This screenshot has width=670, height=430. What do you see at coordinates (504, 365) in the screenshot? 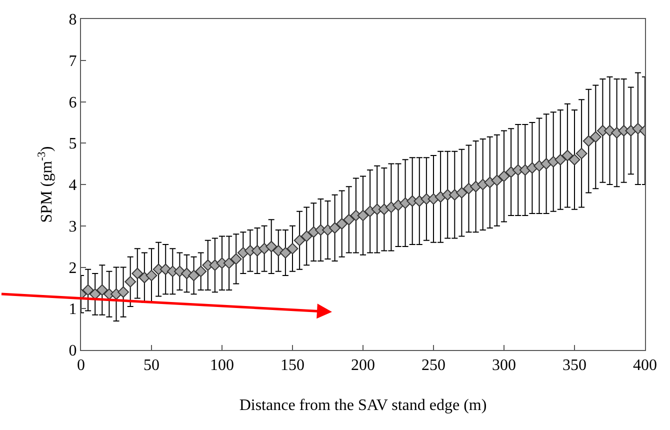
I see `x-tick-label: 300` at bounding box center [504, 365].